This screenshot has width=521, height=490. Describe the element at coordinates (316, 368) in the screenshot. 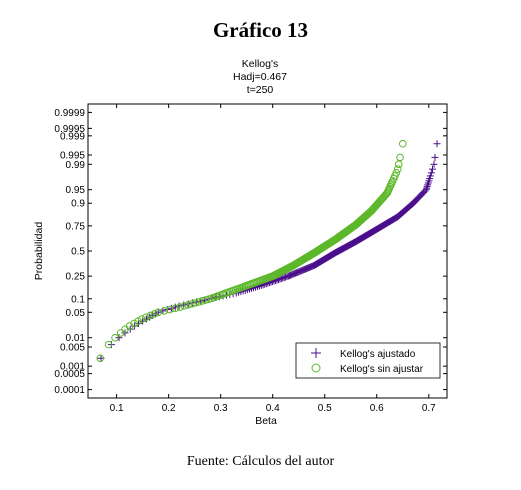

I see `legend-marker-sin-ajustar` at that location.